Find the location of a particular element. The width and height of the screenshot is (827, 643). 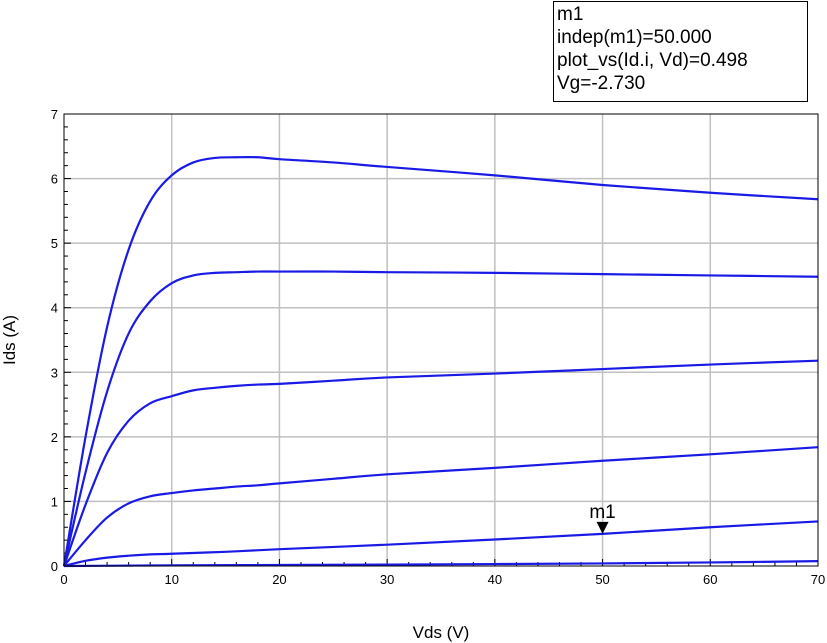

marker-readout-indep: indep(m1)=50.000 is located at coordinates (634, 37).